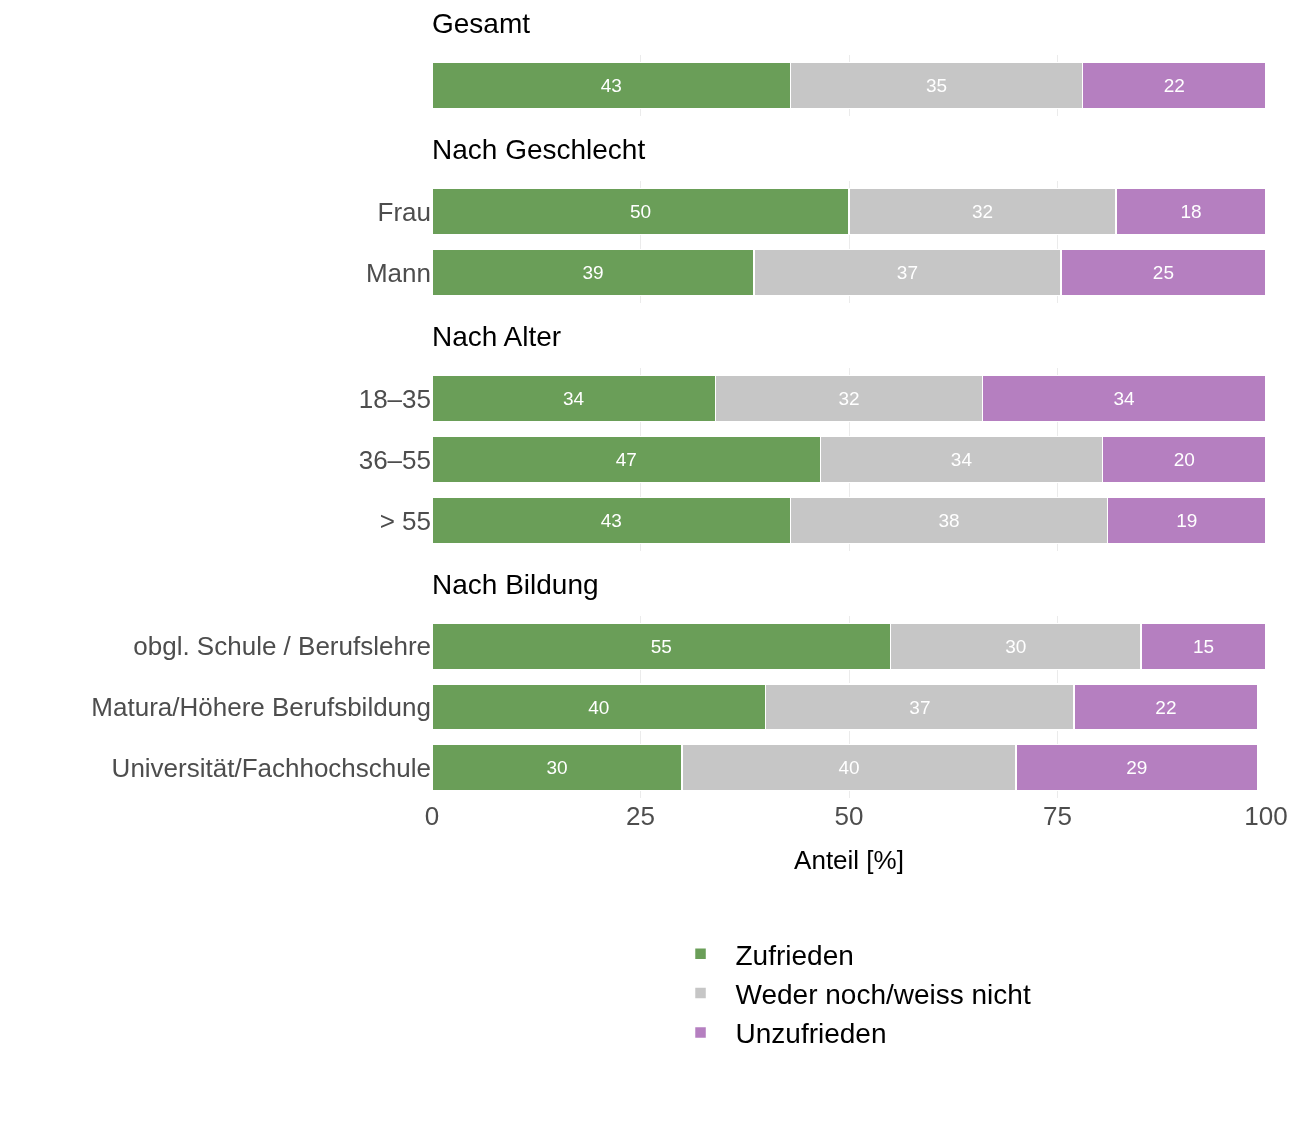 The height and width of the screenshot is (1134, 1316). What do you see at coordinates (282, 646) in the screenshot?
I see `y-tick-label: obgl. Schule / Berufslehre` at bounding box center [282, 646].